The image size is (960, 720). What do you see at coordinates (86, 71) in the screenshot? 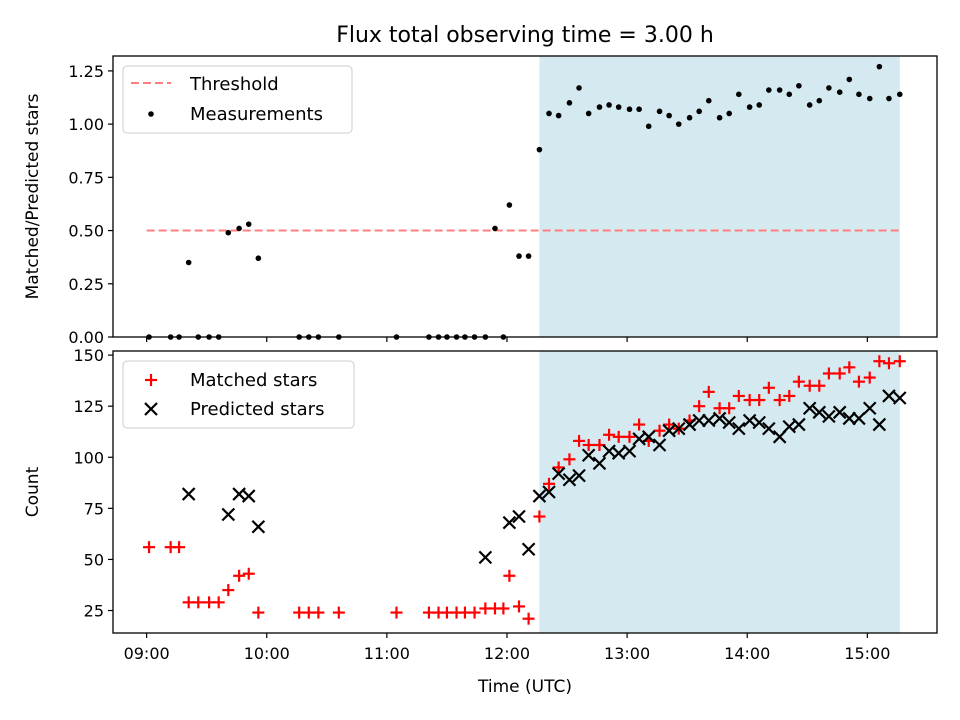
I see `y-tick-label: 1.25` at bounding box center [86, 71].